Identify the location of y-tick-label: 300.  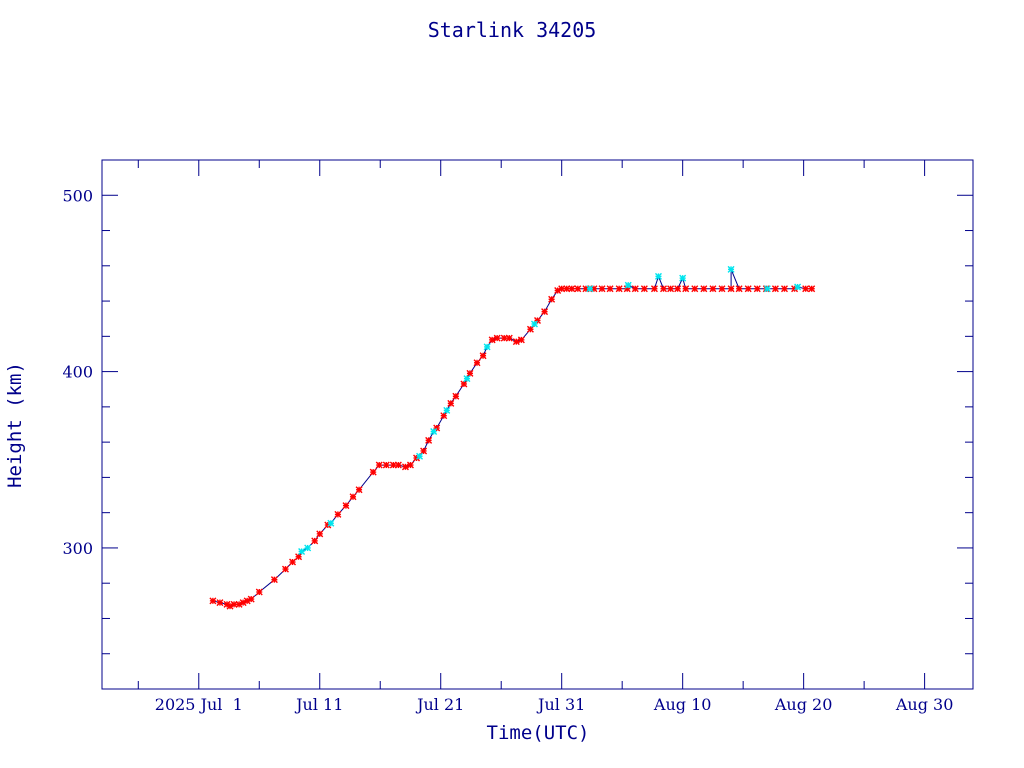
(77, 548).